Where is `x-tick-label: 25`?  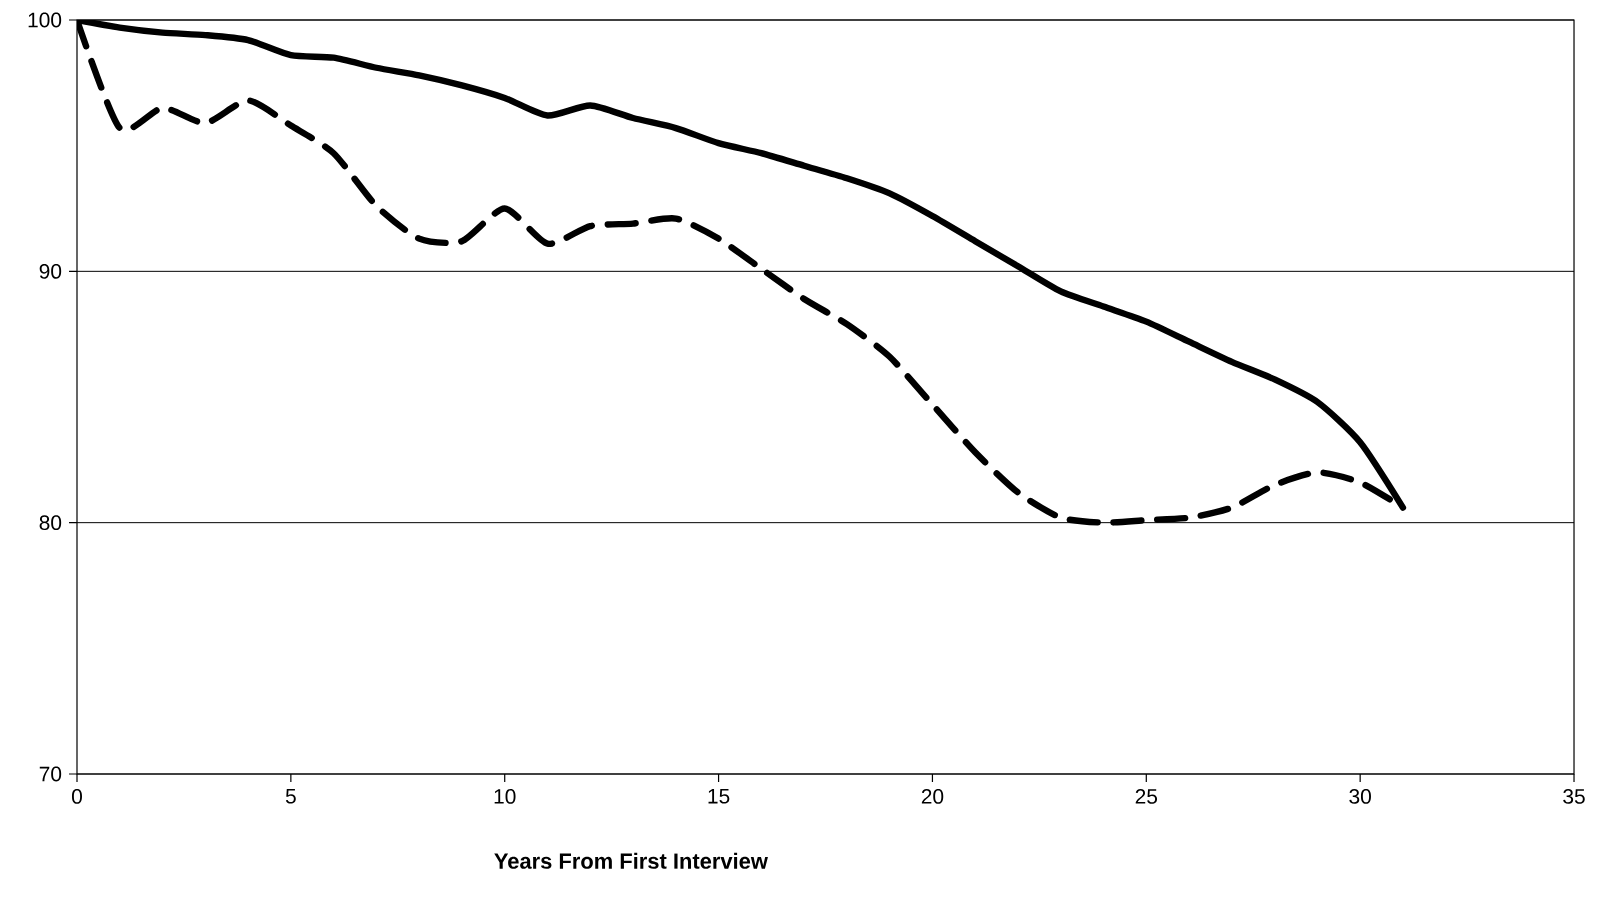 x-tick-label: 25 is located at coordinates (1146, 796).